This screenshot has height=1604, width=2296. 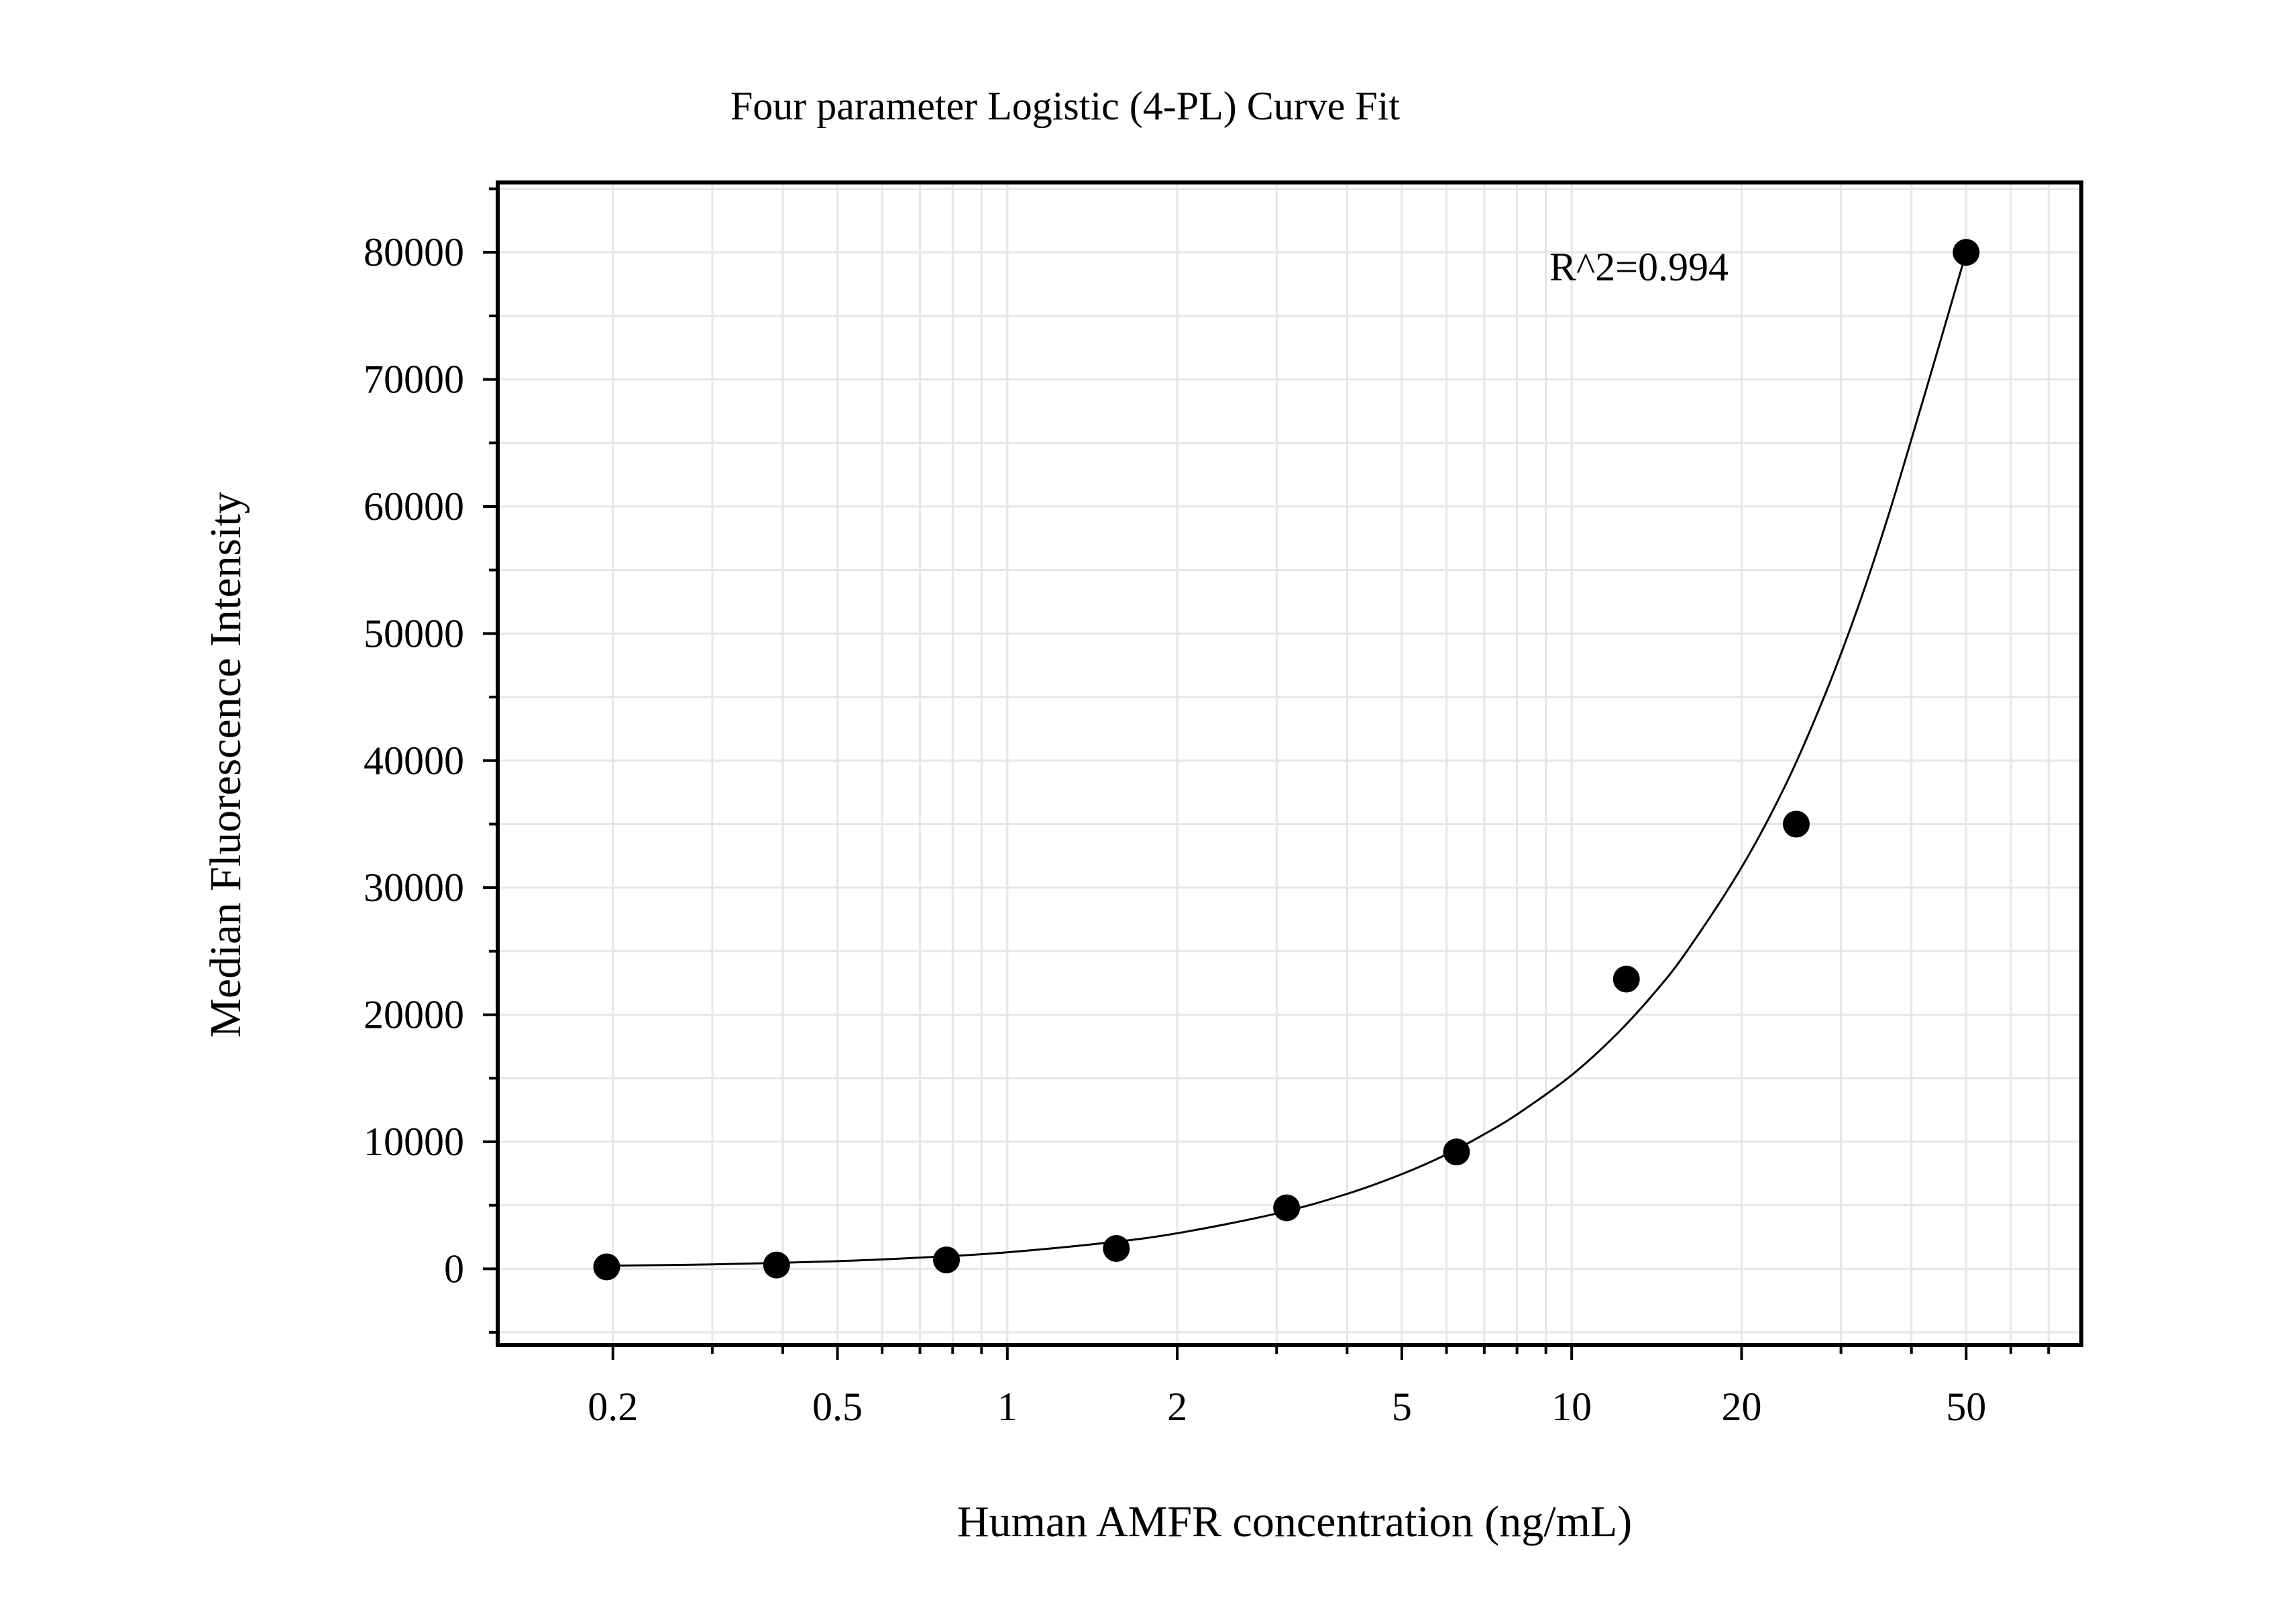 I want to click on x-tick-label: 0.2, so click(x=613, y=1407).